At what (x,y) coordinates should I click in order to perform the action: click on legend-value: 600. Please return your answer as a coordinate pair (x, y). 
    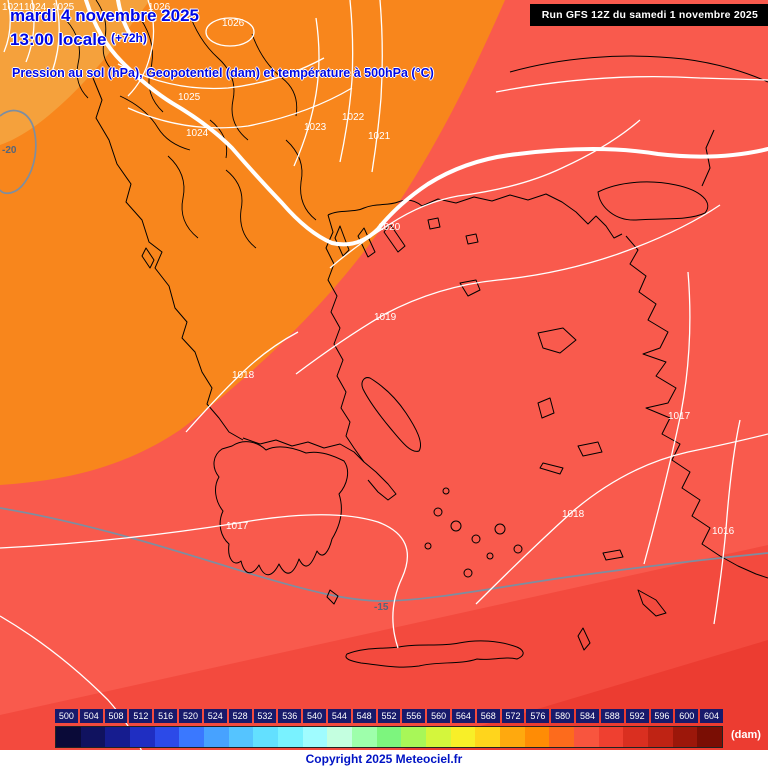
    Looking at the image, I should click on (687, 716).